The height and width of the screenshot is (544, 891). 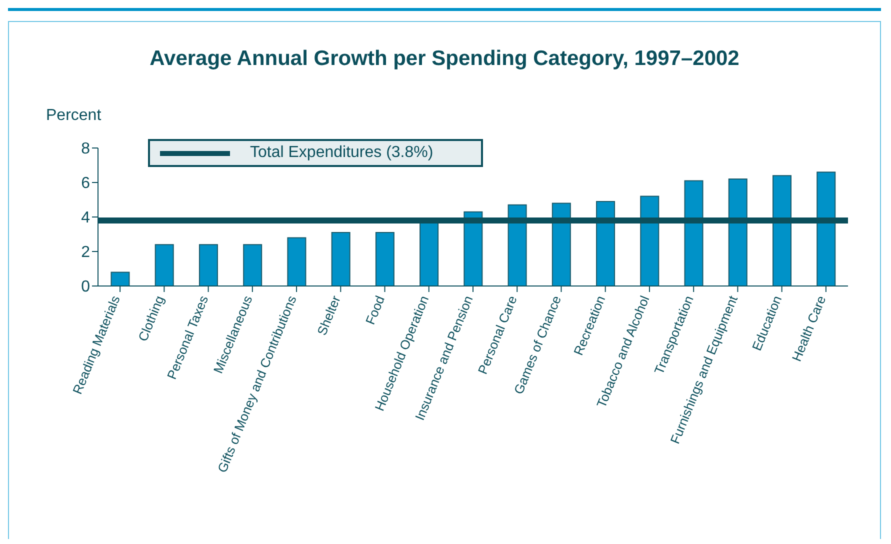 I want to click on y-tick-label: 2, so click(x=85, y=253).